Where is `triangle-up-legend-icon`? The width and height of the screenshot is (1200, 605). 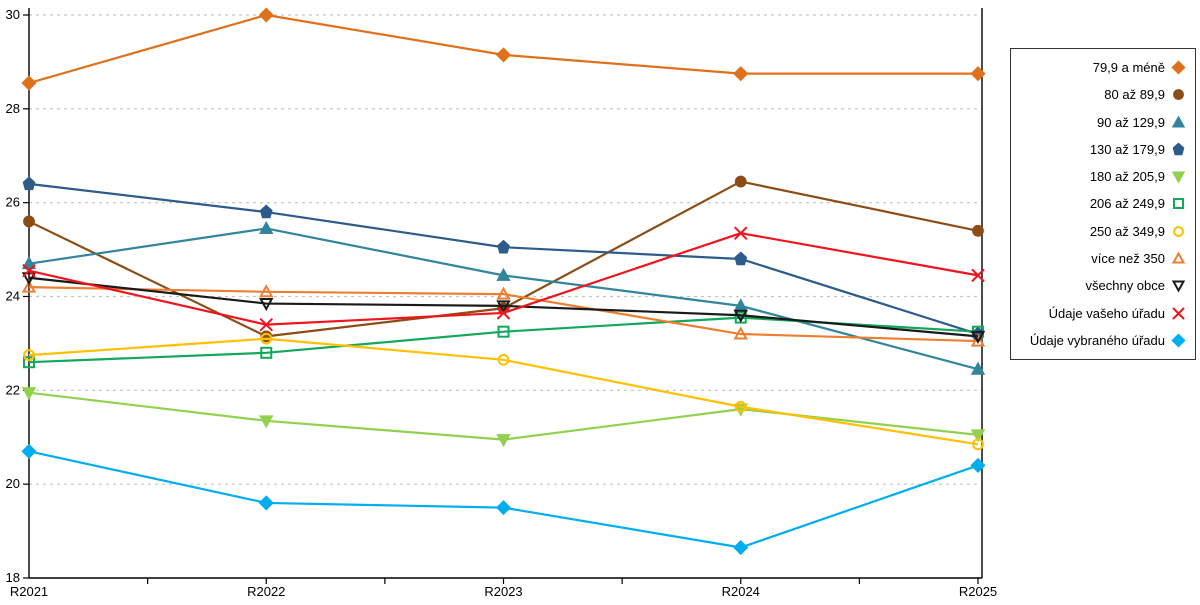 triangle-up-legend-icon is located at coordinates (1178, 257).